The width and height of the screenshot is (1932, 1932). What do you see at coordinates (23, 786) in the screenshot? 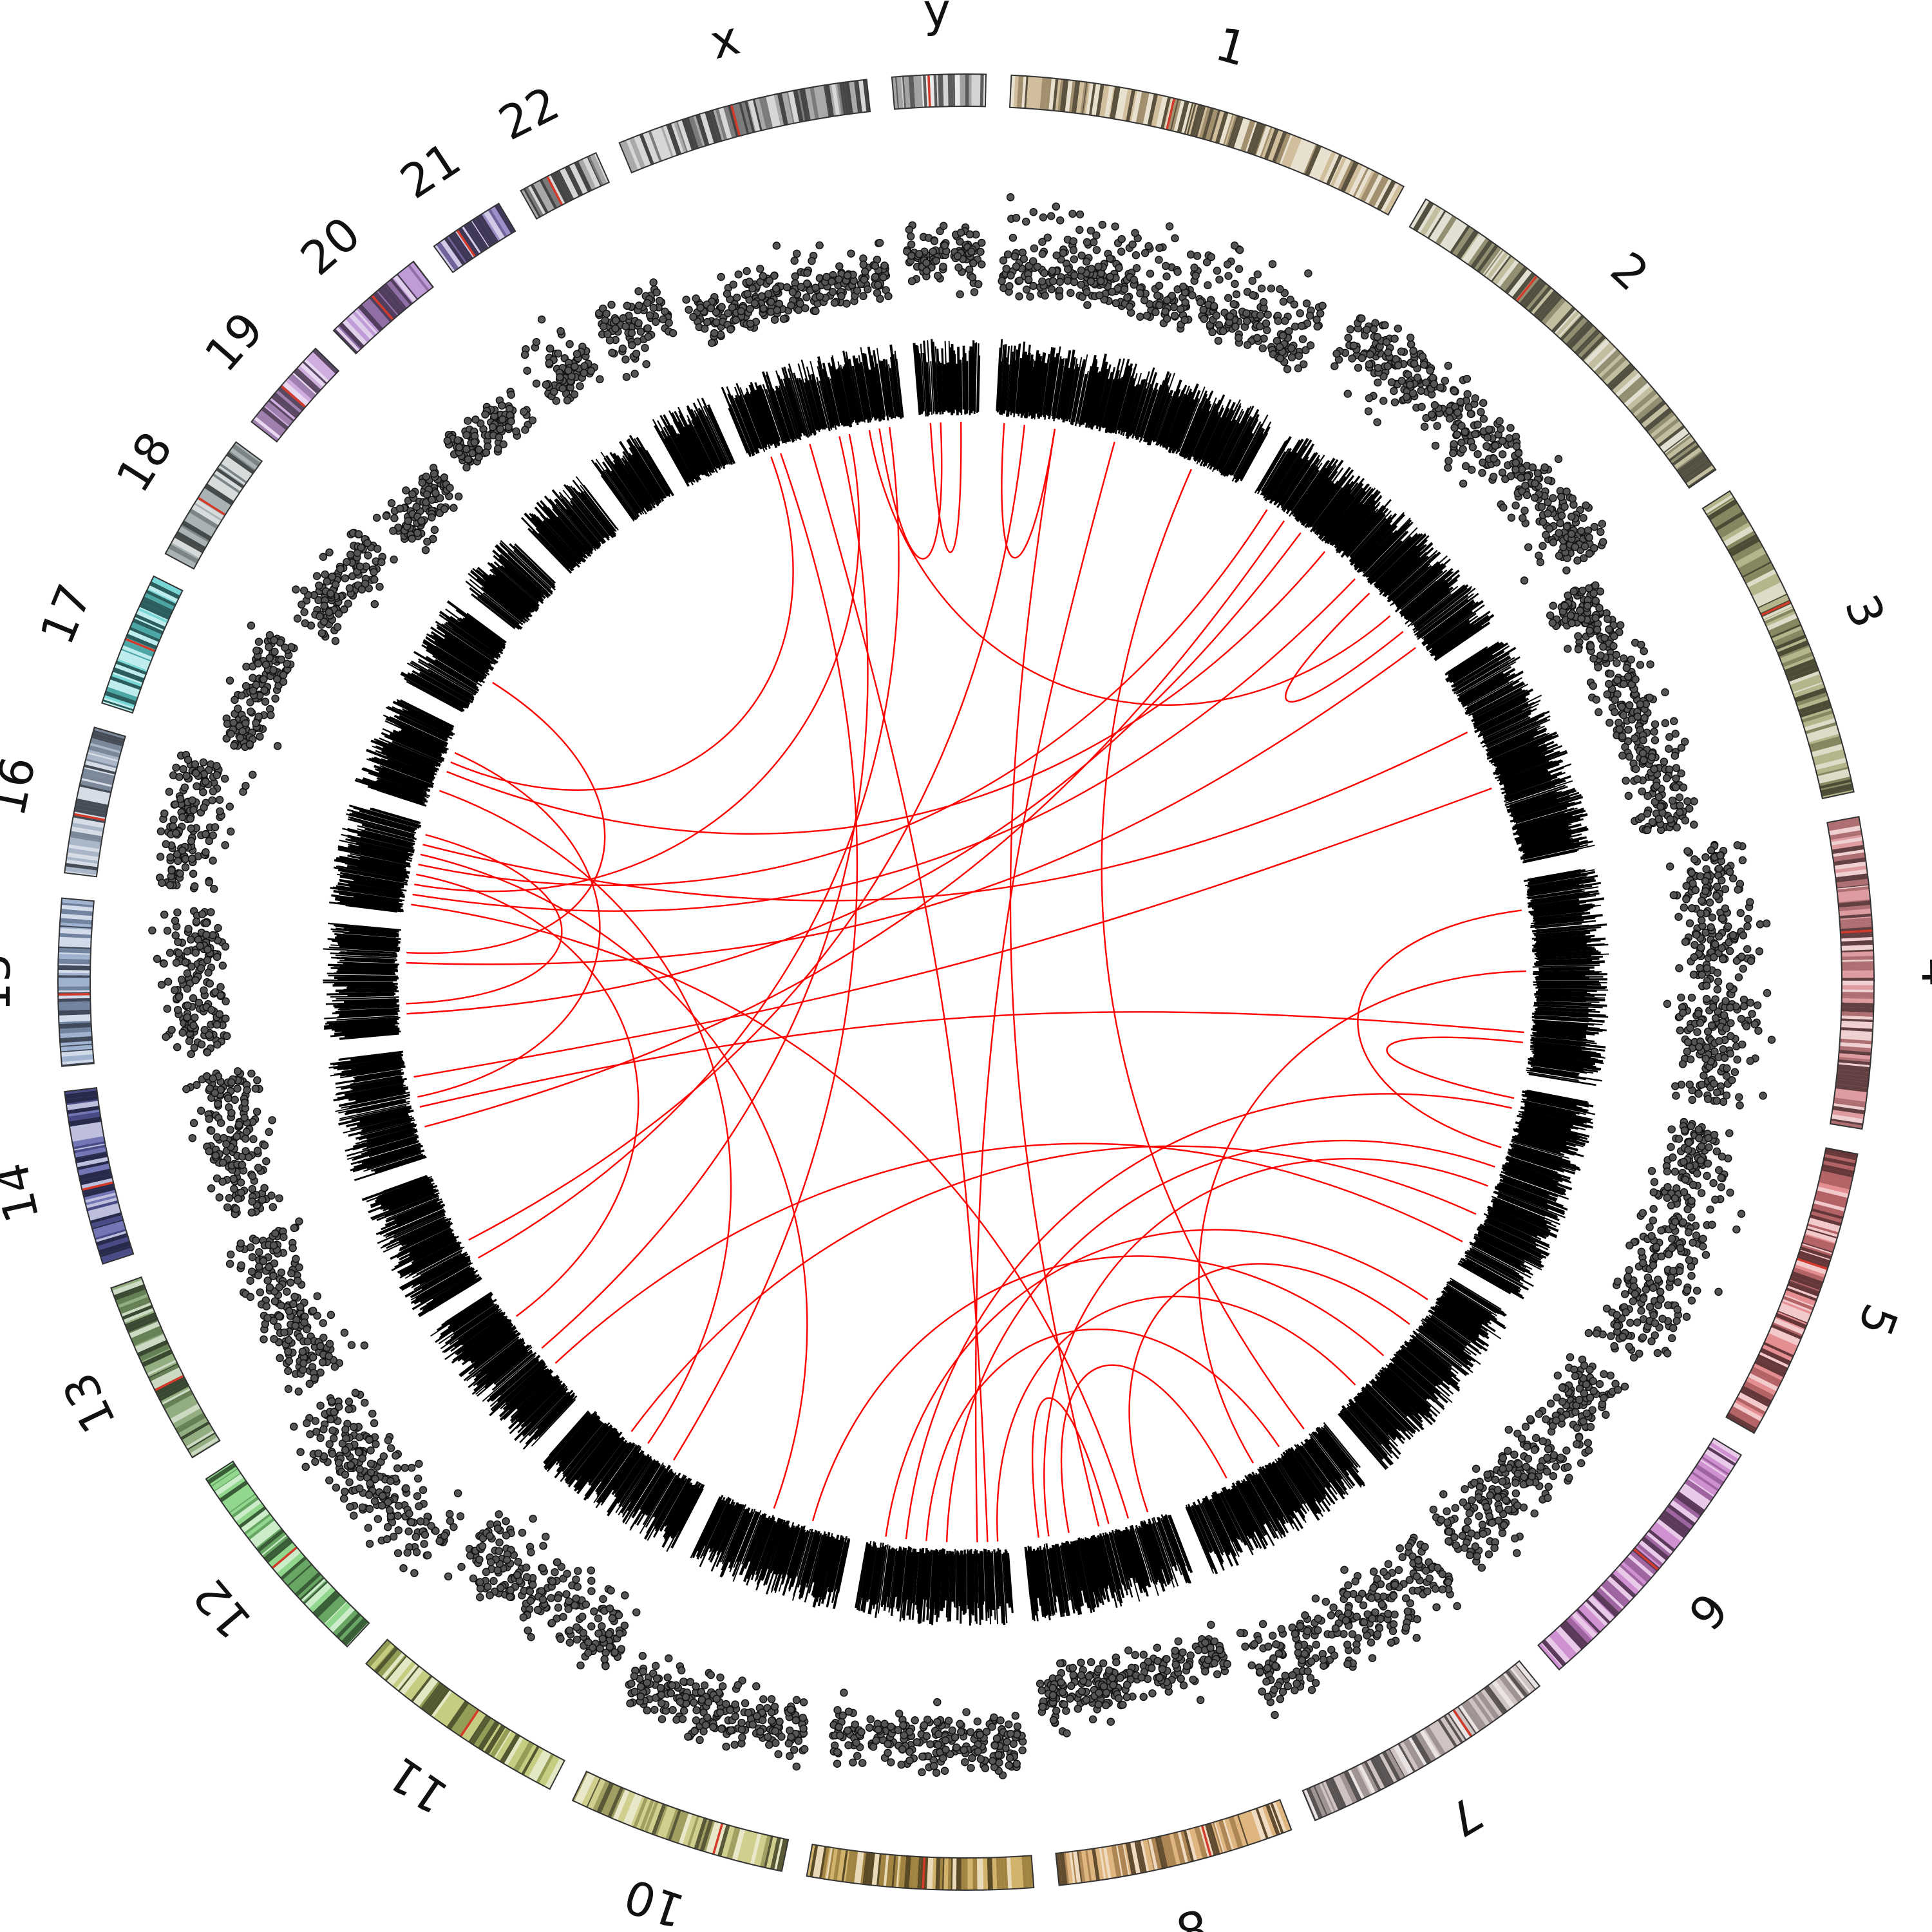
I see `chromosome-label-16: 16` at bounding box center [23, 786].